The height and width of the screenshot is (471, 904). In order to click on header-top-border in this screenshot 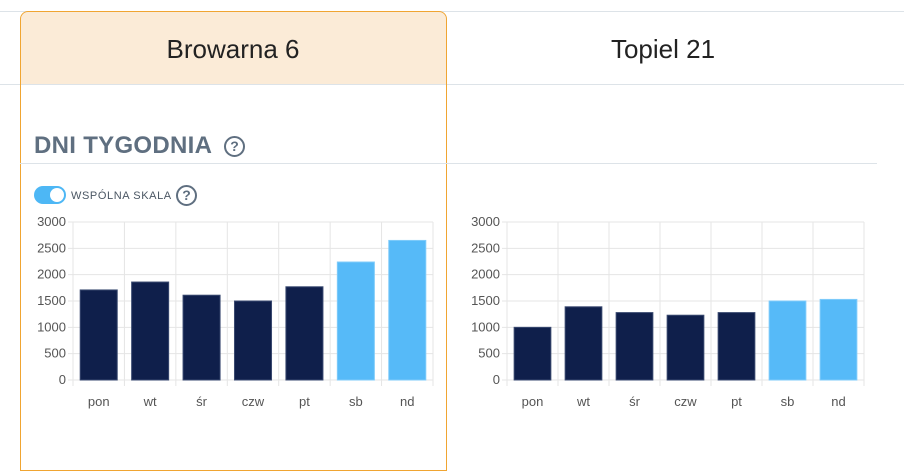, I will do `click(452, 11)`.